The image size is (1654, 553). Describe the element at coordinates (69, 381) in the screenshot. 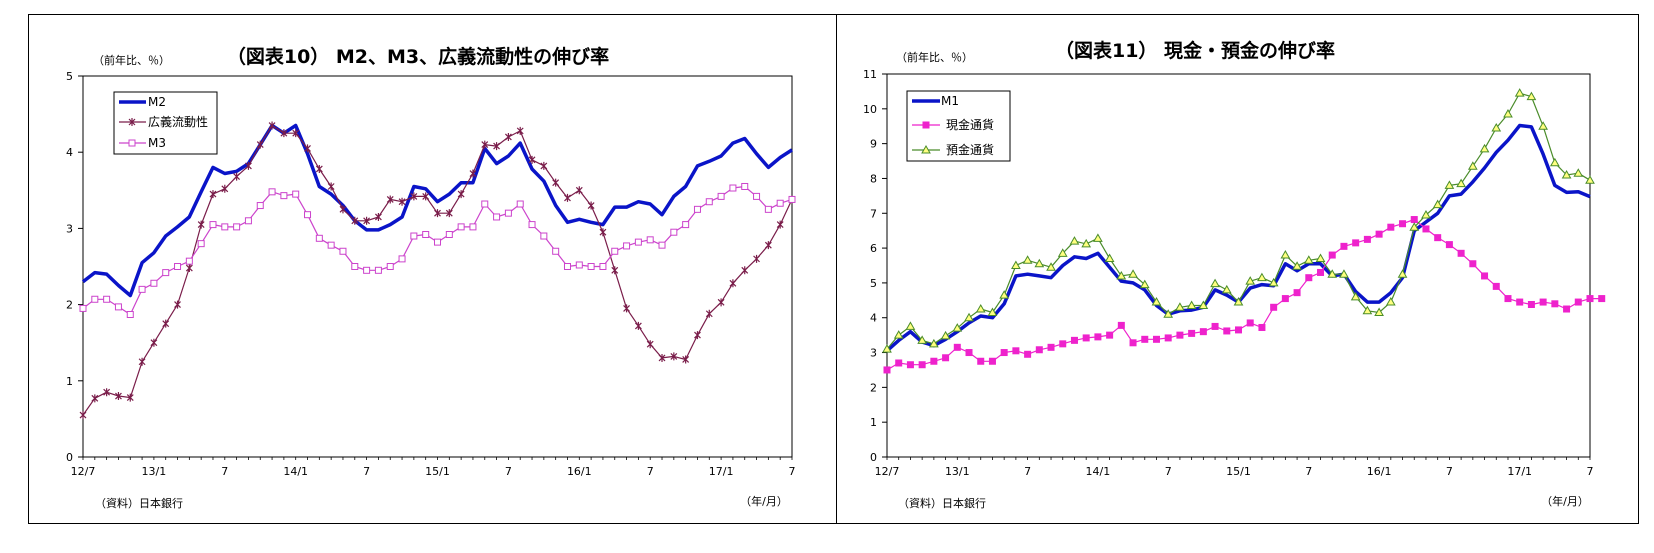

I see `y-tick-label: 1` at that location.